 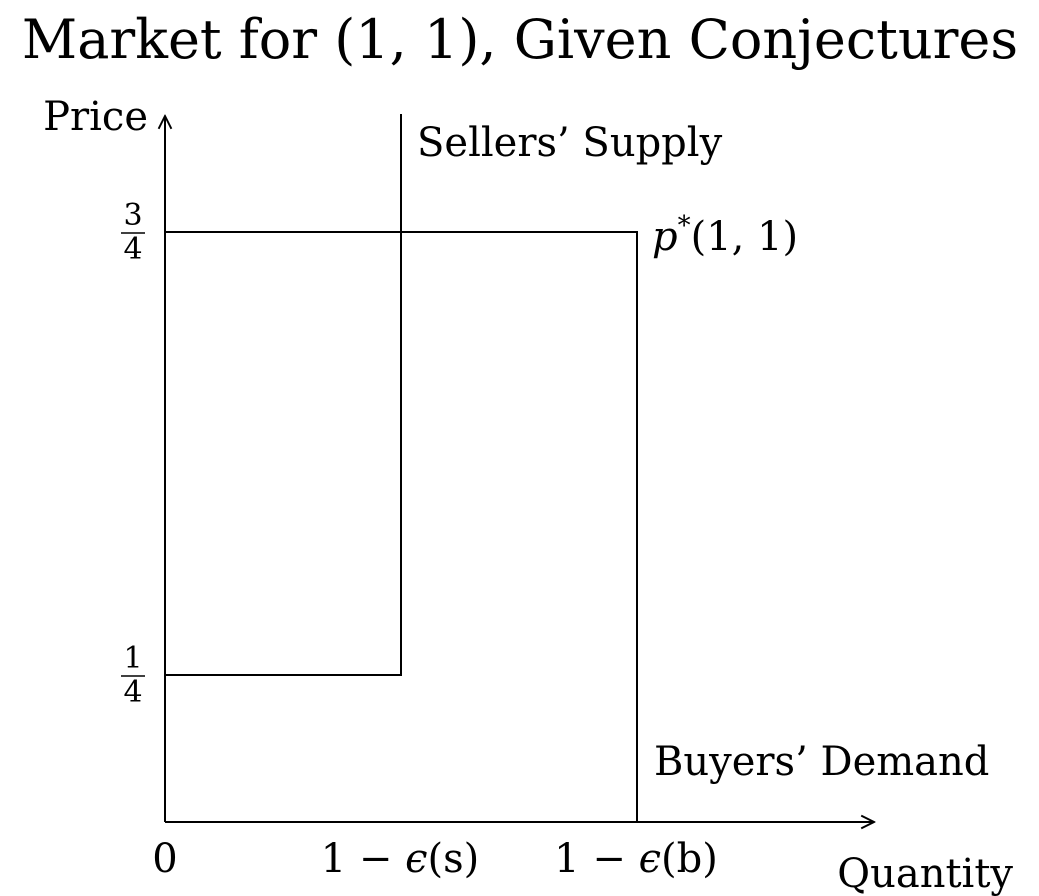 What do you see at coordinates (454, 859) in the screenshot?
I see `x-tick-arg: (s)` at bounding box center [454, 859].